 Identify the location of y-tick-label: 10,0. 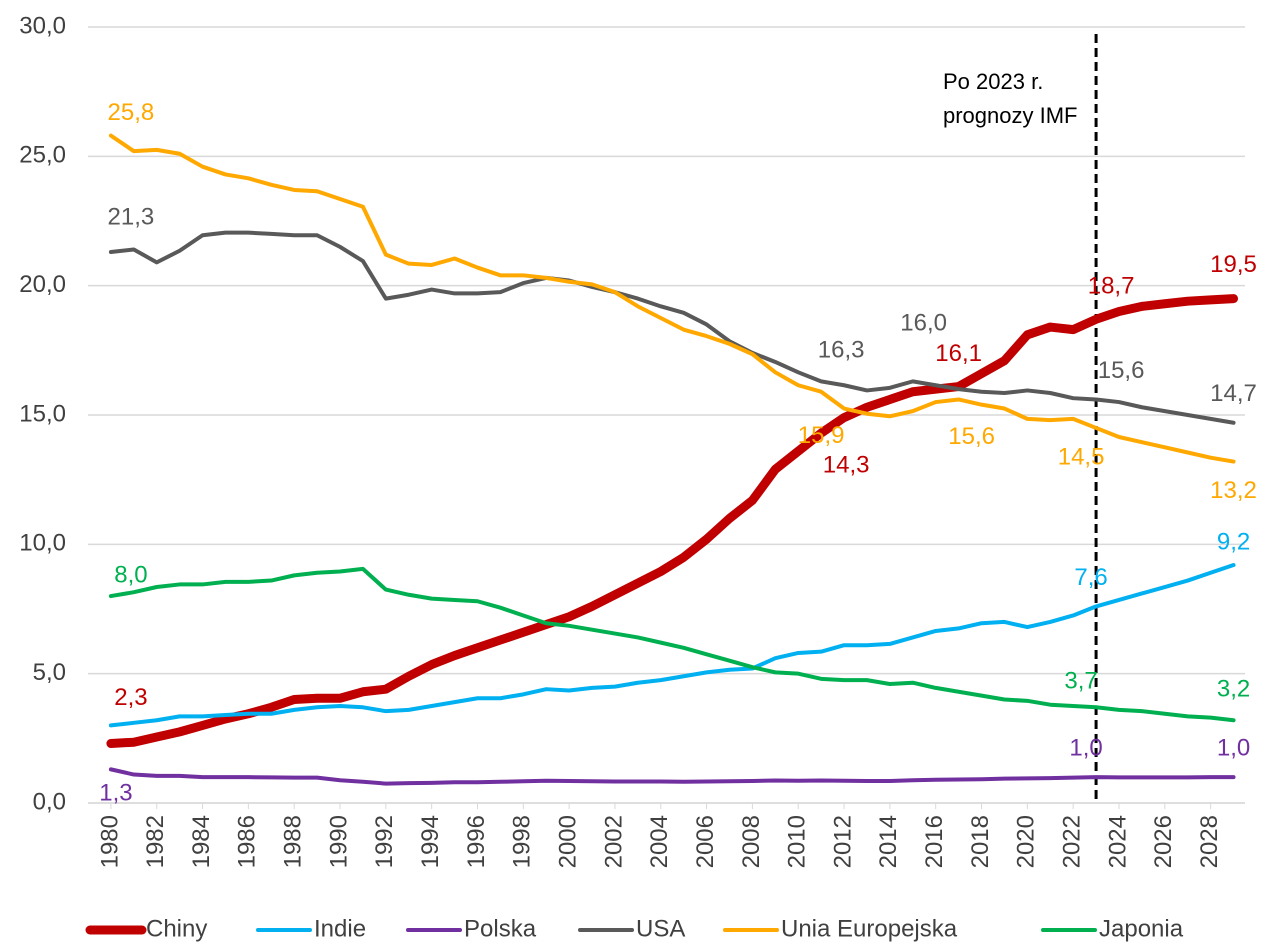
(42, 543).